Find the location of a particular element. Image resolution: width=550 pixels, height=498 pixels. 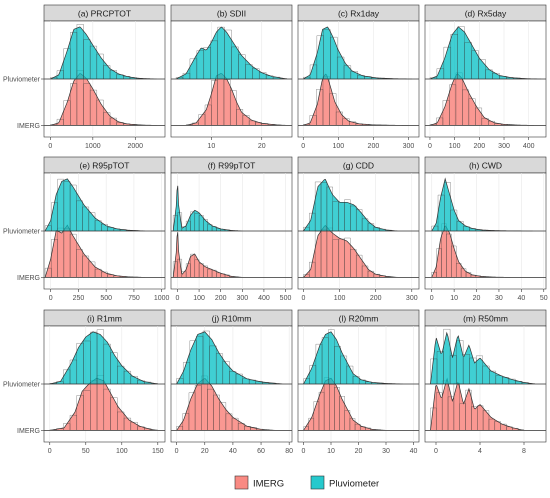

panel: (j) R10mm 0 20 40 60 80 is located at coordinates (231, 382).